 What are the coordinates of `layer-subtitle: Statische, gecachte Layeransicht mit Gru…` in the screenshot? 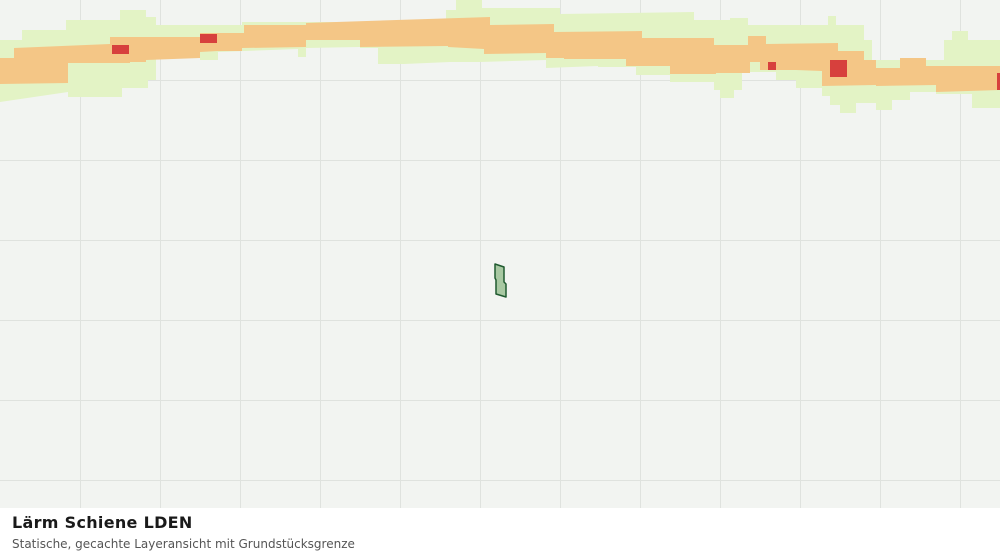 It's located at (183, 544).